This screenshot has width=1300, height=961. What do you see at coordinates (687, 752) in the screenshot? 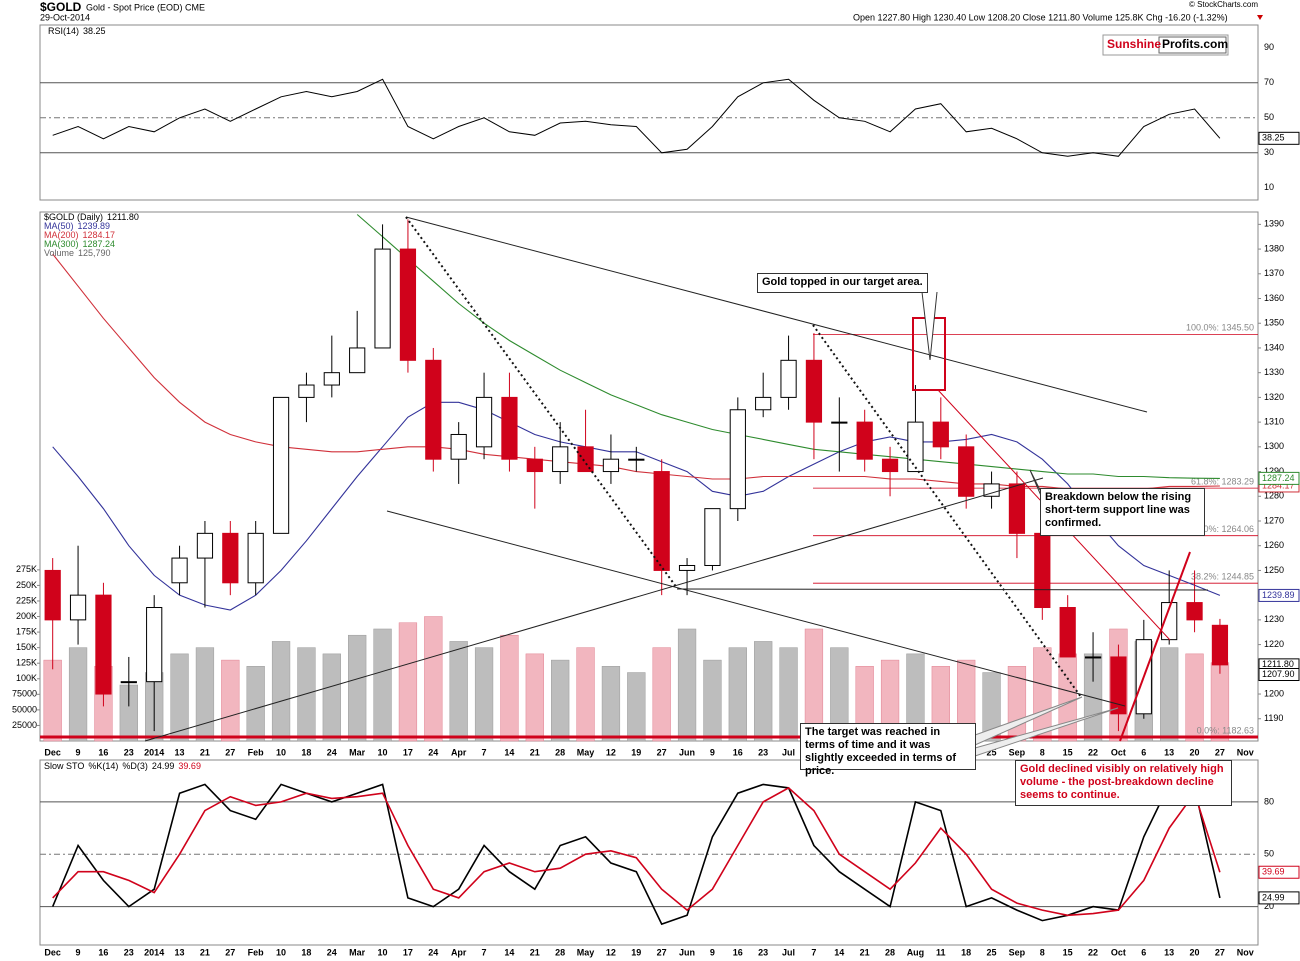
I see `x-tick-label: Jun` at bounding box center [687, 752].